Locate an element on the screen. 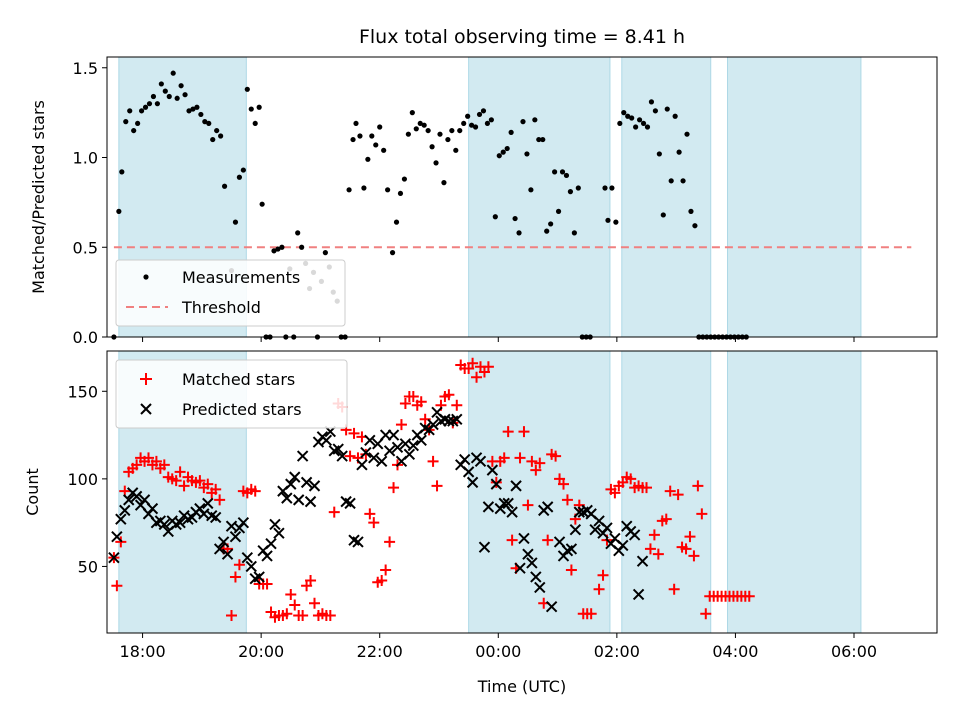 The image size is (960, 720). legend-matched-label: Matched stars is located at coordinates (238, 379).